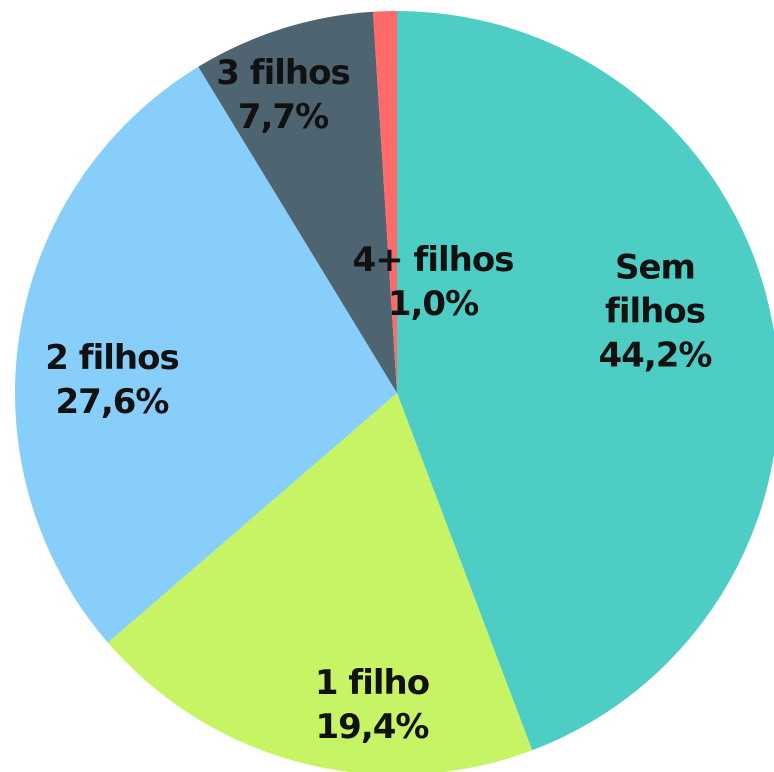  What do you see at coordinates (112, 402) in the screenshot?
I see `slice-value: 27,6%` at bounding box center [112, 402].